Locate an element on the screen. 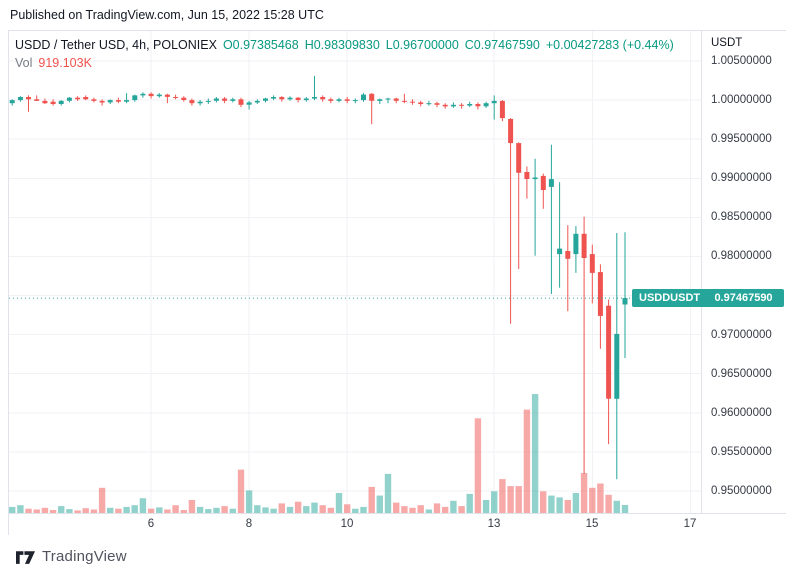  time-scale: 6 8 10 13 15 17 is located at coordinates (397, 524).